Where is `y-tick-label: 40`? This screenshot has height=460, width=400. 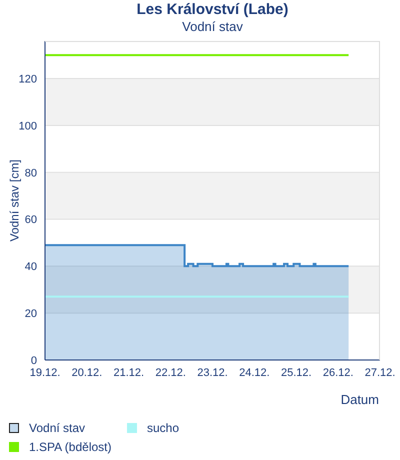 y-tick-label: 40 is located at coordinates (30, 267).